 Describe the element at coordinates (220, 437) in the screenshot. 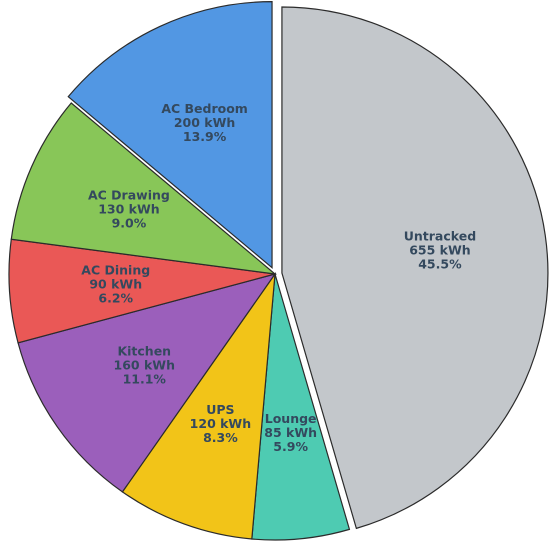

I see `pie-label-pct: 8.3%` at that location.